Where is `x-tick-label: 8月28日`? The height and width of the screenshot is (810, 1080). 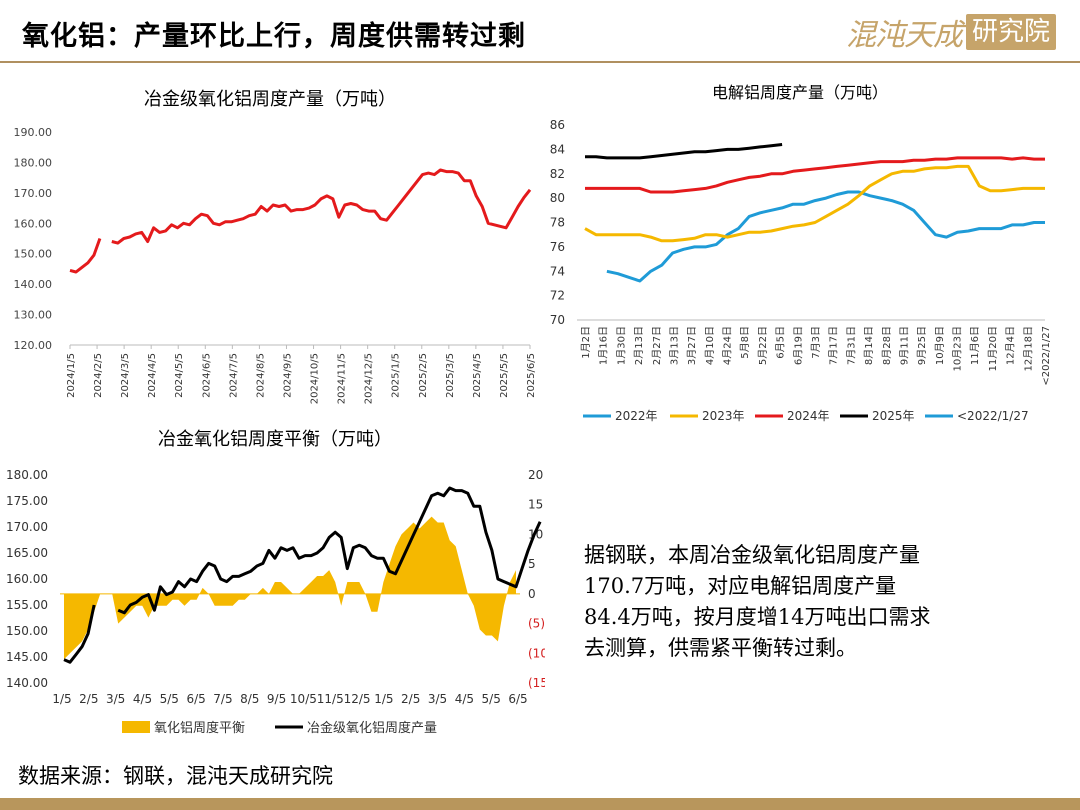 x-tick-label: 8月28日 is located at coordinates (887, 345).